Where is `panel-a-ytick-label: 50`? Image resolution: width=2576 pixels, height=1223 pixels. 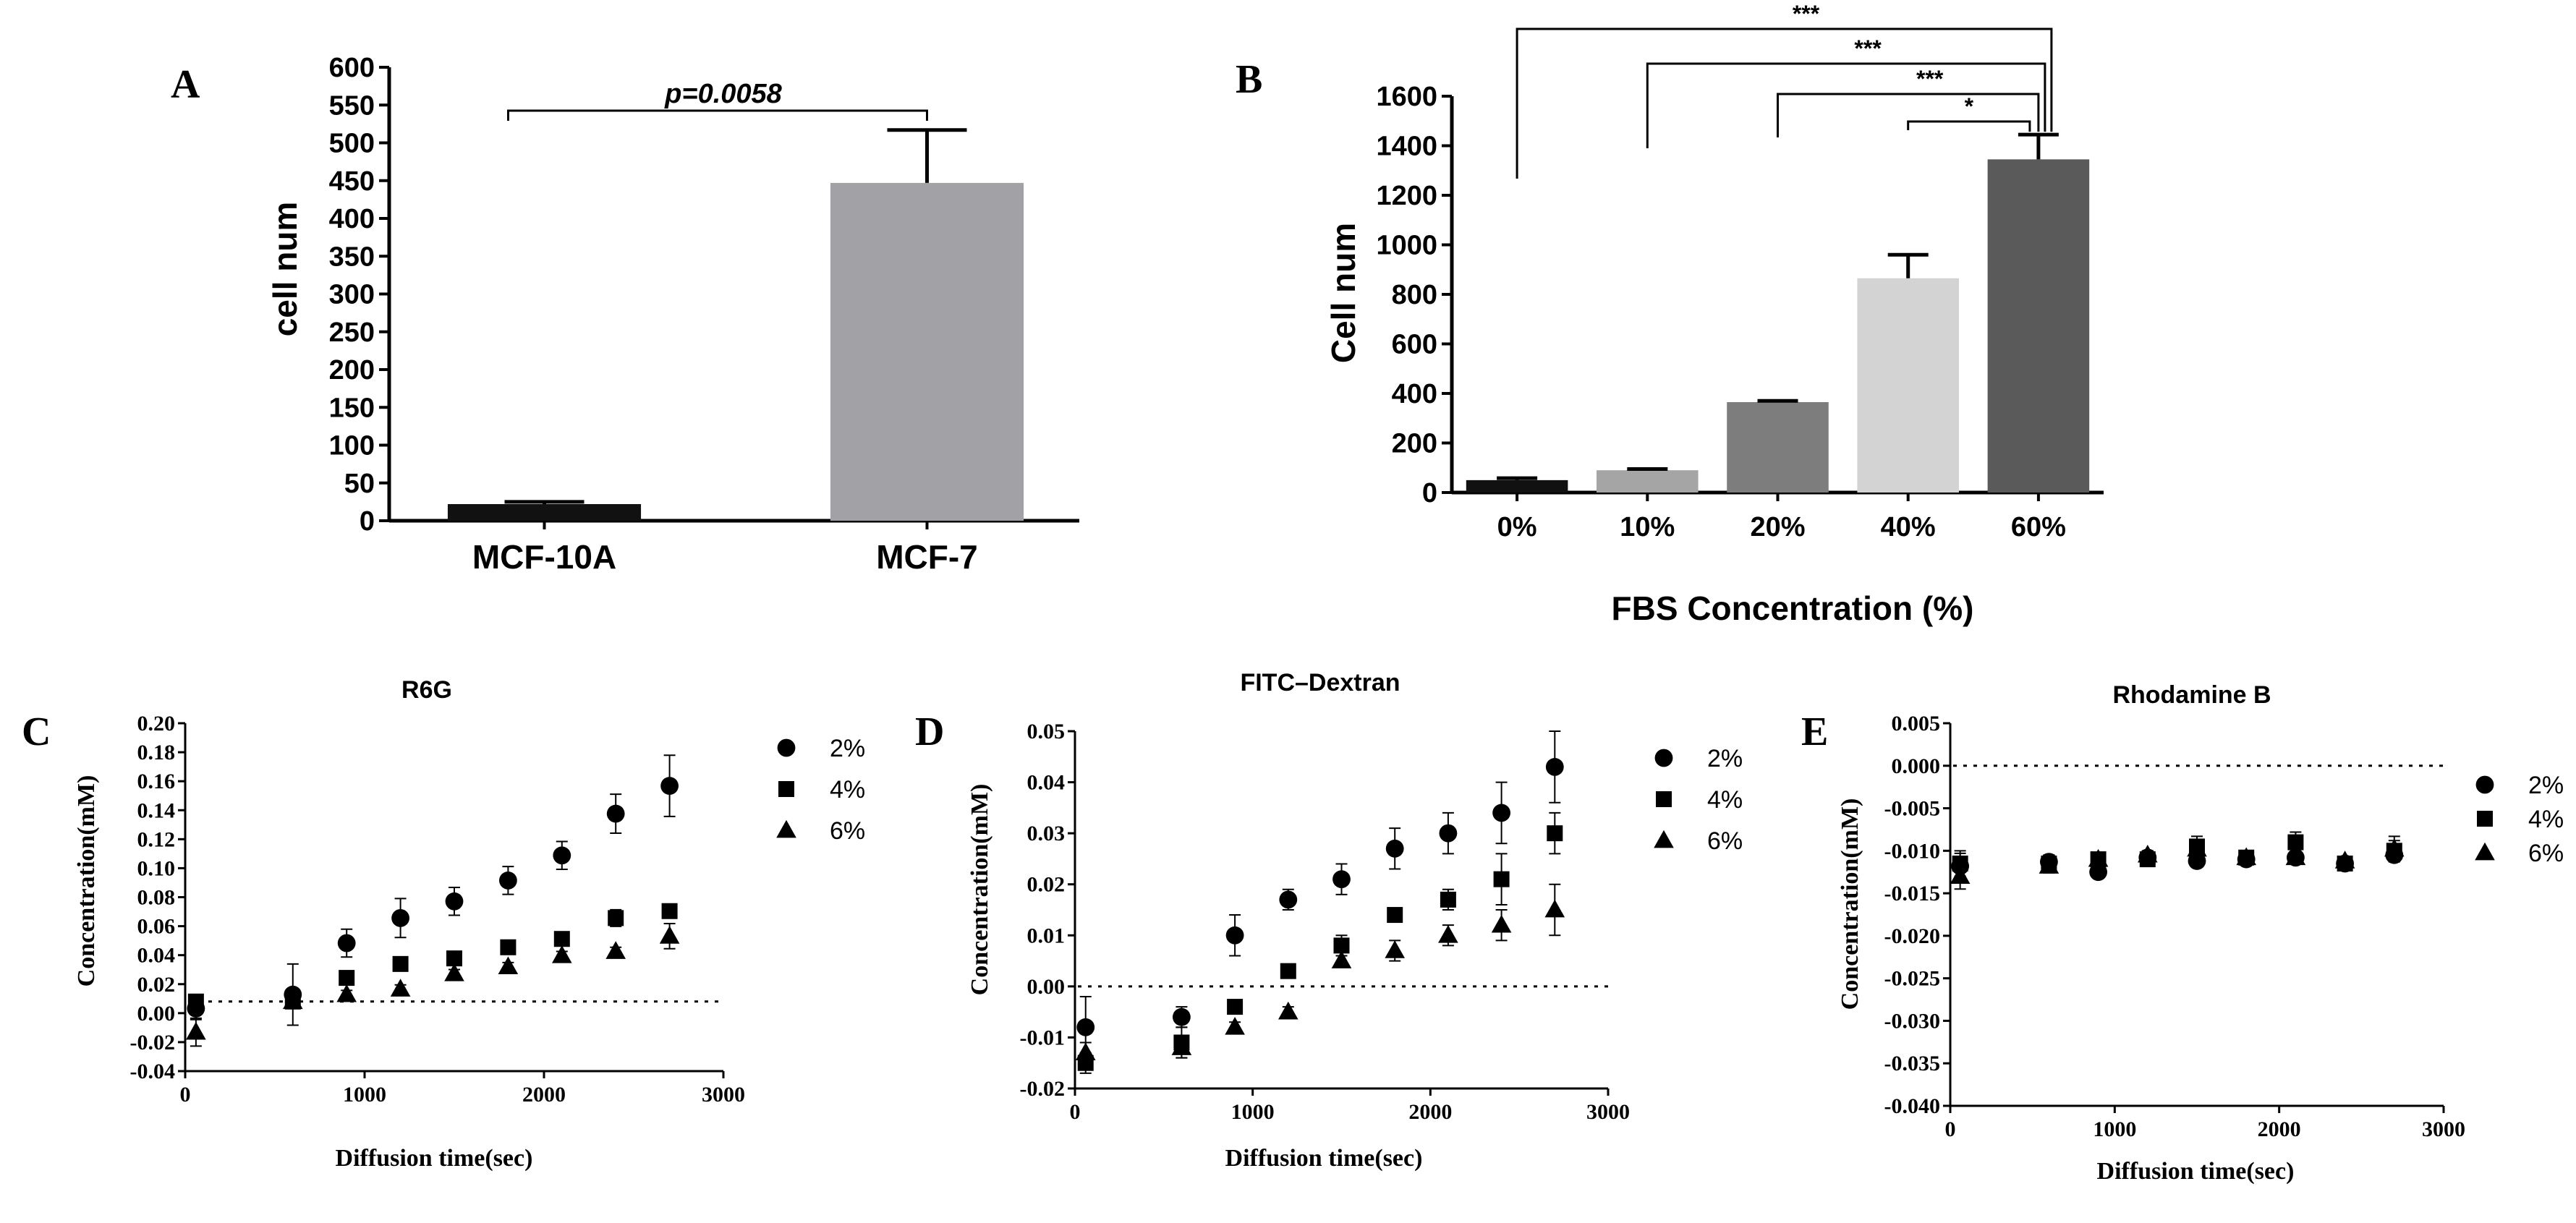 panel-a-ytick-label: 50 is located at coordinates (359, 484).